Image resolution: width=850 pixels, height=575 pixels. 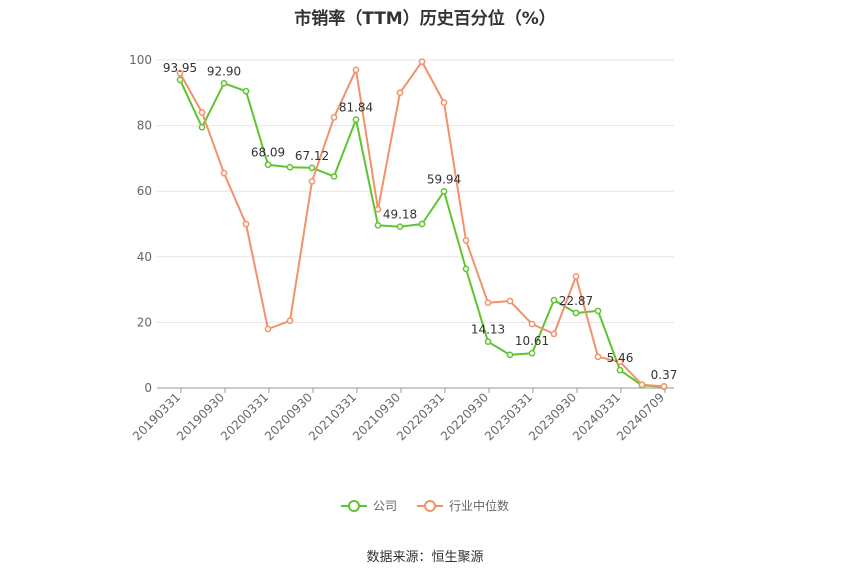 I want to click on data-label: 59.94, so click(x=444, y=179).